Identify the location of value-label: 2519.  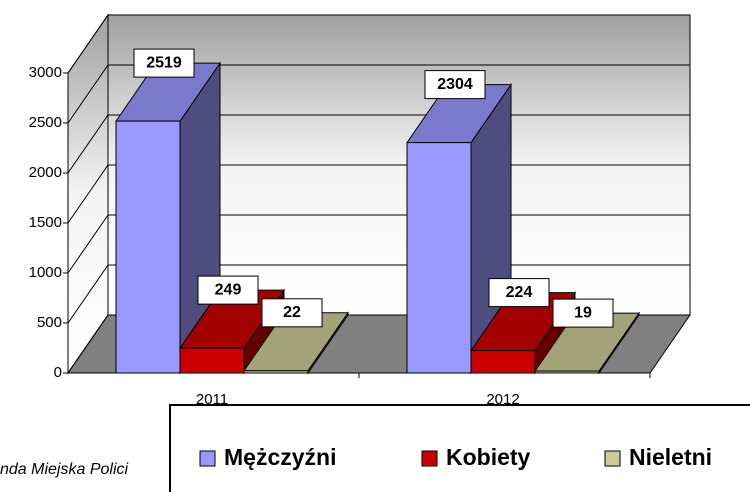
(164, 62).